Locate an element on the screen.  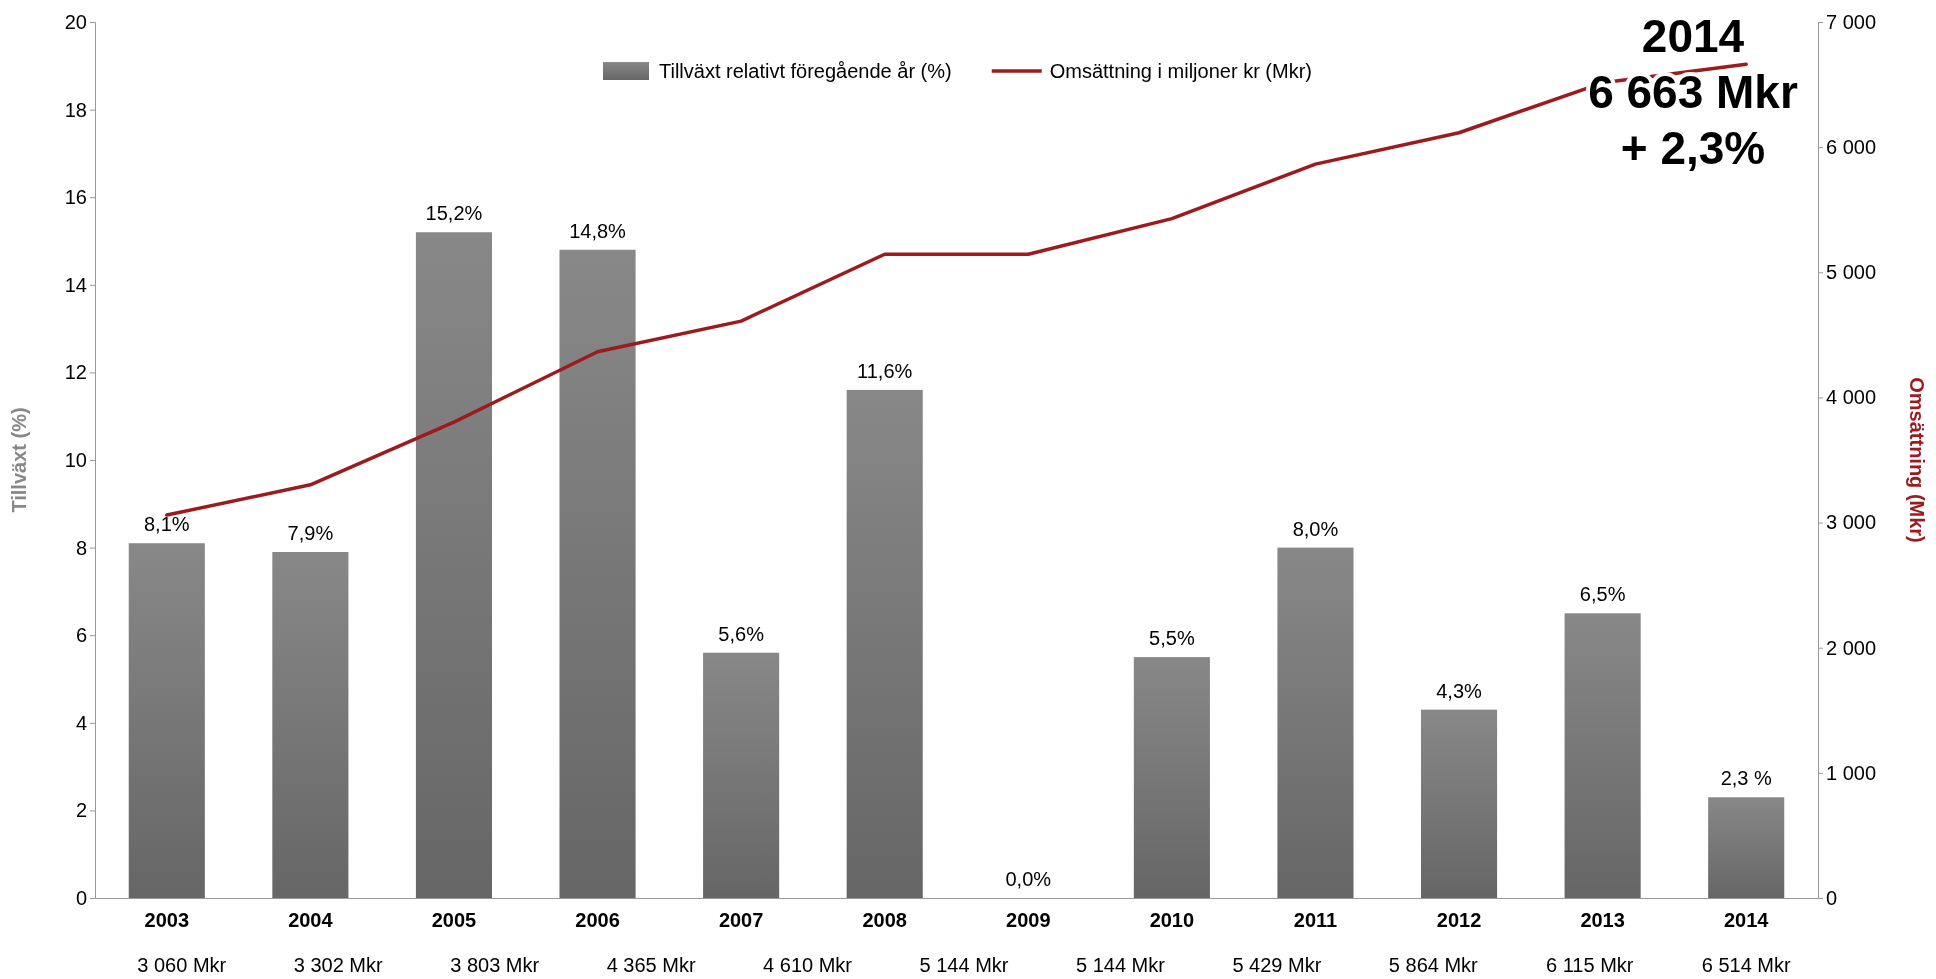
y-tick-label: 20 is located at coordinates (75, 21).